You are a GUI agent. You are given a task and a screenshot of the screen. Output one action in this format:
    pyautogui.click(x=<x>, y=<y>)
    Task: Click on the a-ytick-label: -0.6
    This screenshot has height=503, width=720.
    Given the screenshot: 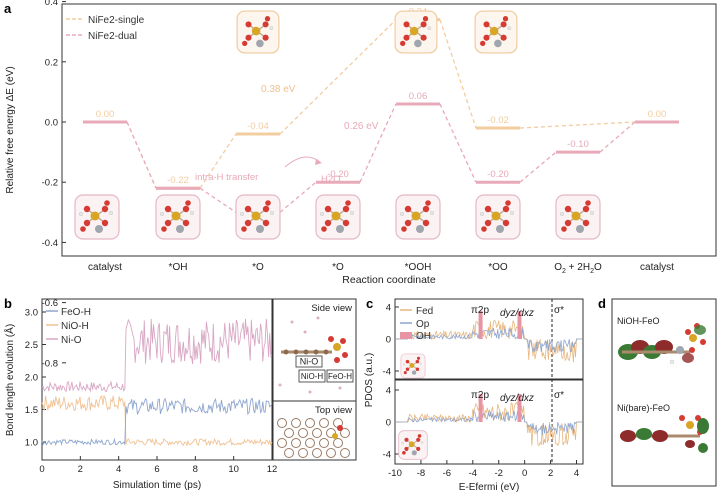 What is the action you would take?
    pyautogui.click(x=50, y=303)
    